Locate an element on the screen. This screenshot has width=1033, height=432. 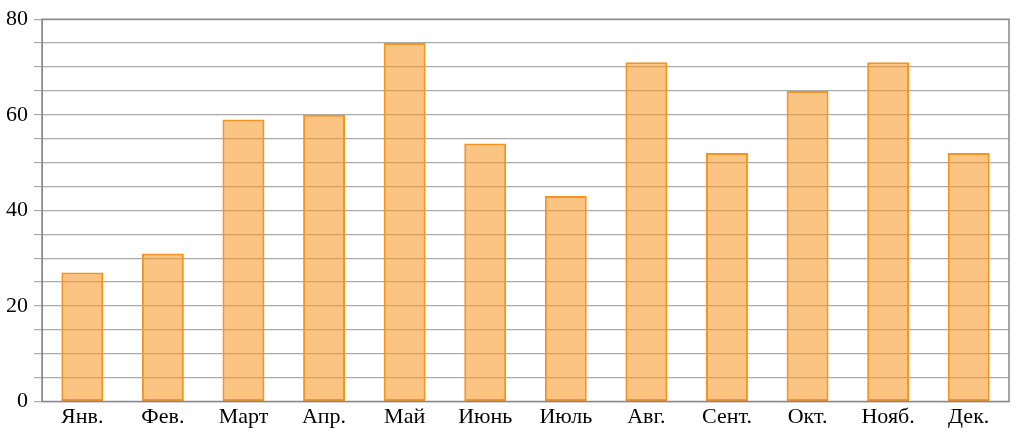
y-tick-label: 20 is located at coordinates (17, 304).